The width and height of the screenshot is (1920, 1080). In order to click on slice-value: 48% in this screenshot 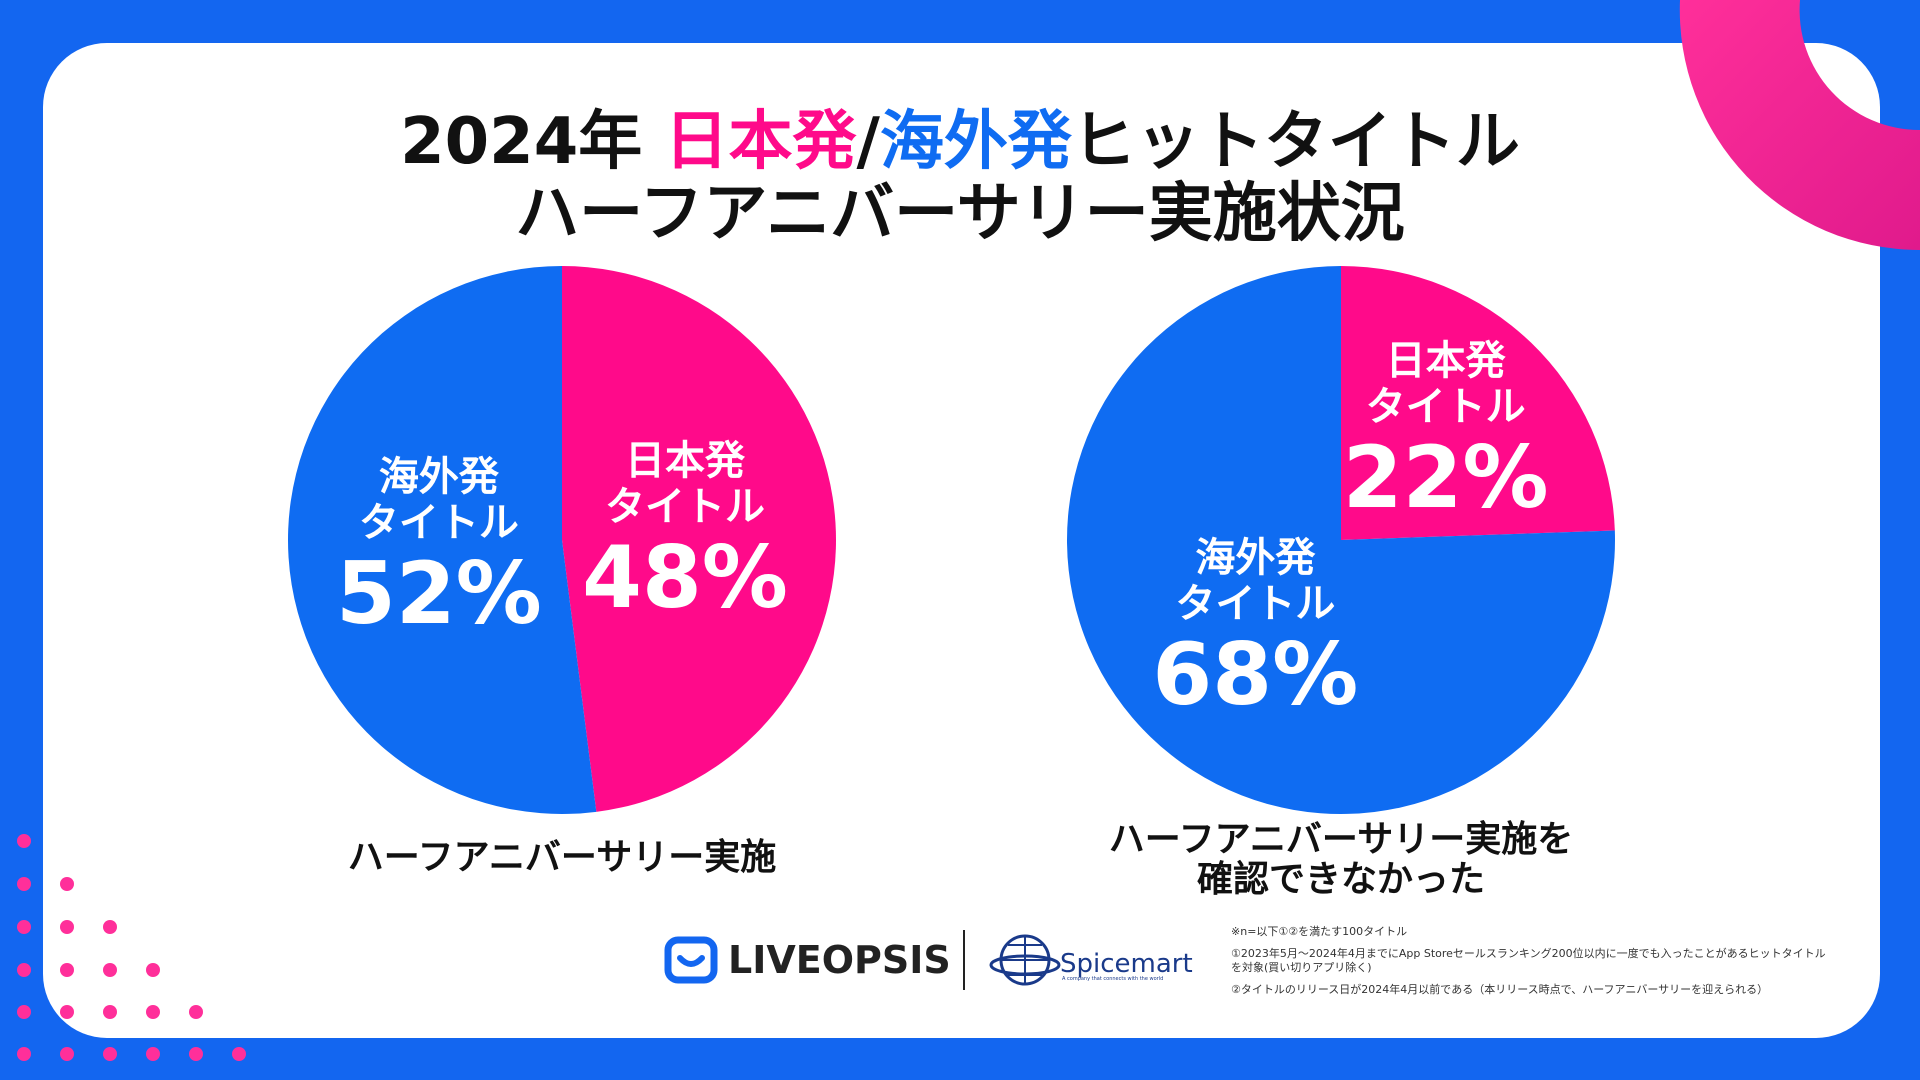, I will do `click(685, 578)`.